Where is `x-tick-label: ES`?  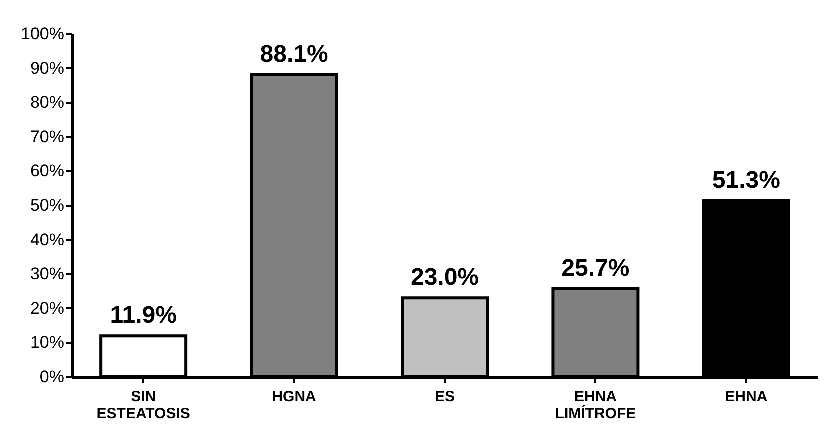
x-tick-label: ES is located at coordinates (445, 397).